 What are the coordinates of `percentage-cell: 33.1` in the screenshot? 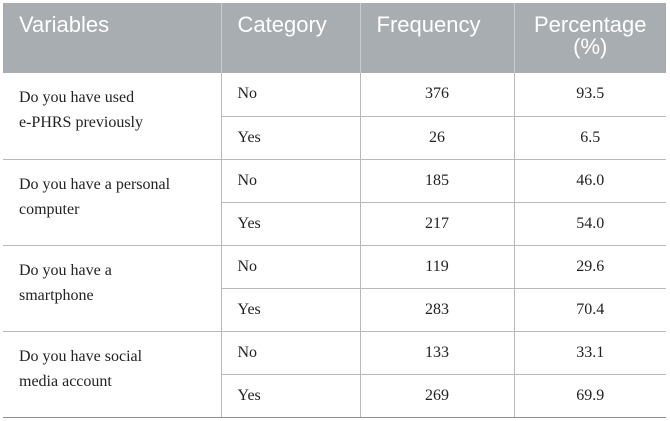 It's located at (590, 353).